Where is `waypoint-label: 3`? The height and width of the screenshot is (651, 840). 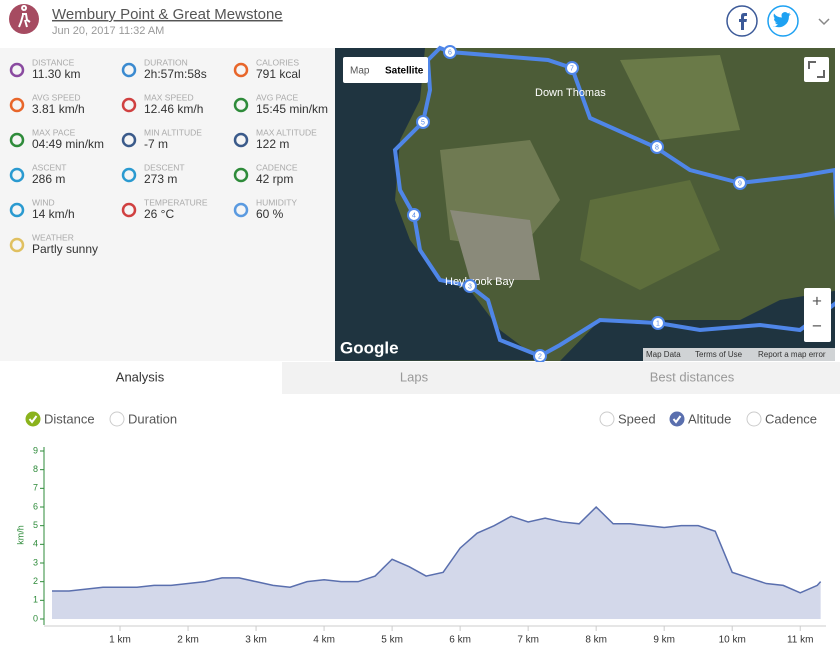 waypoint-label: 3 is located at coordinates (470, 286).